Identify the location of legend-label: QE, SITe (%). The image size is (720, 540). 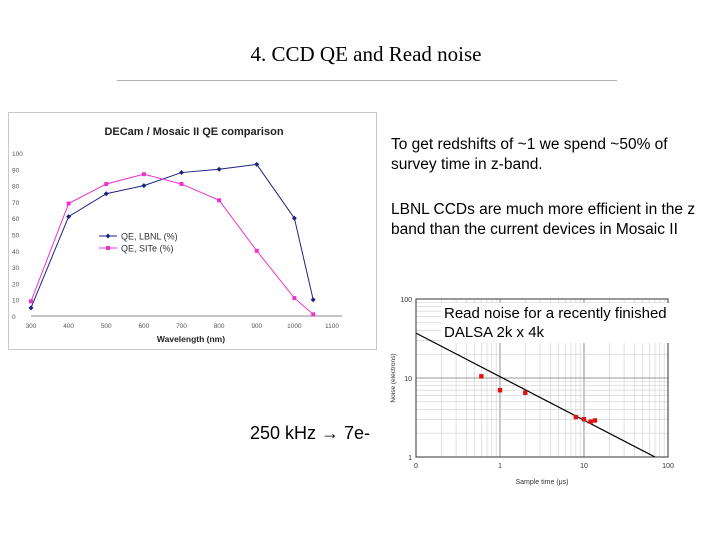
(147, 249).